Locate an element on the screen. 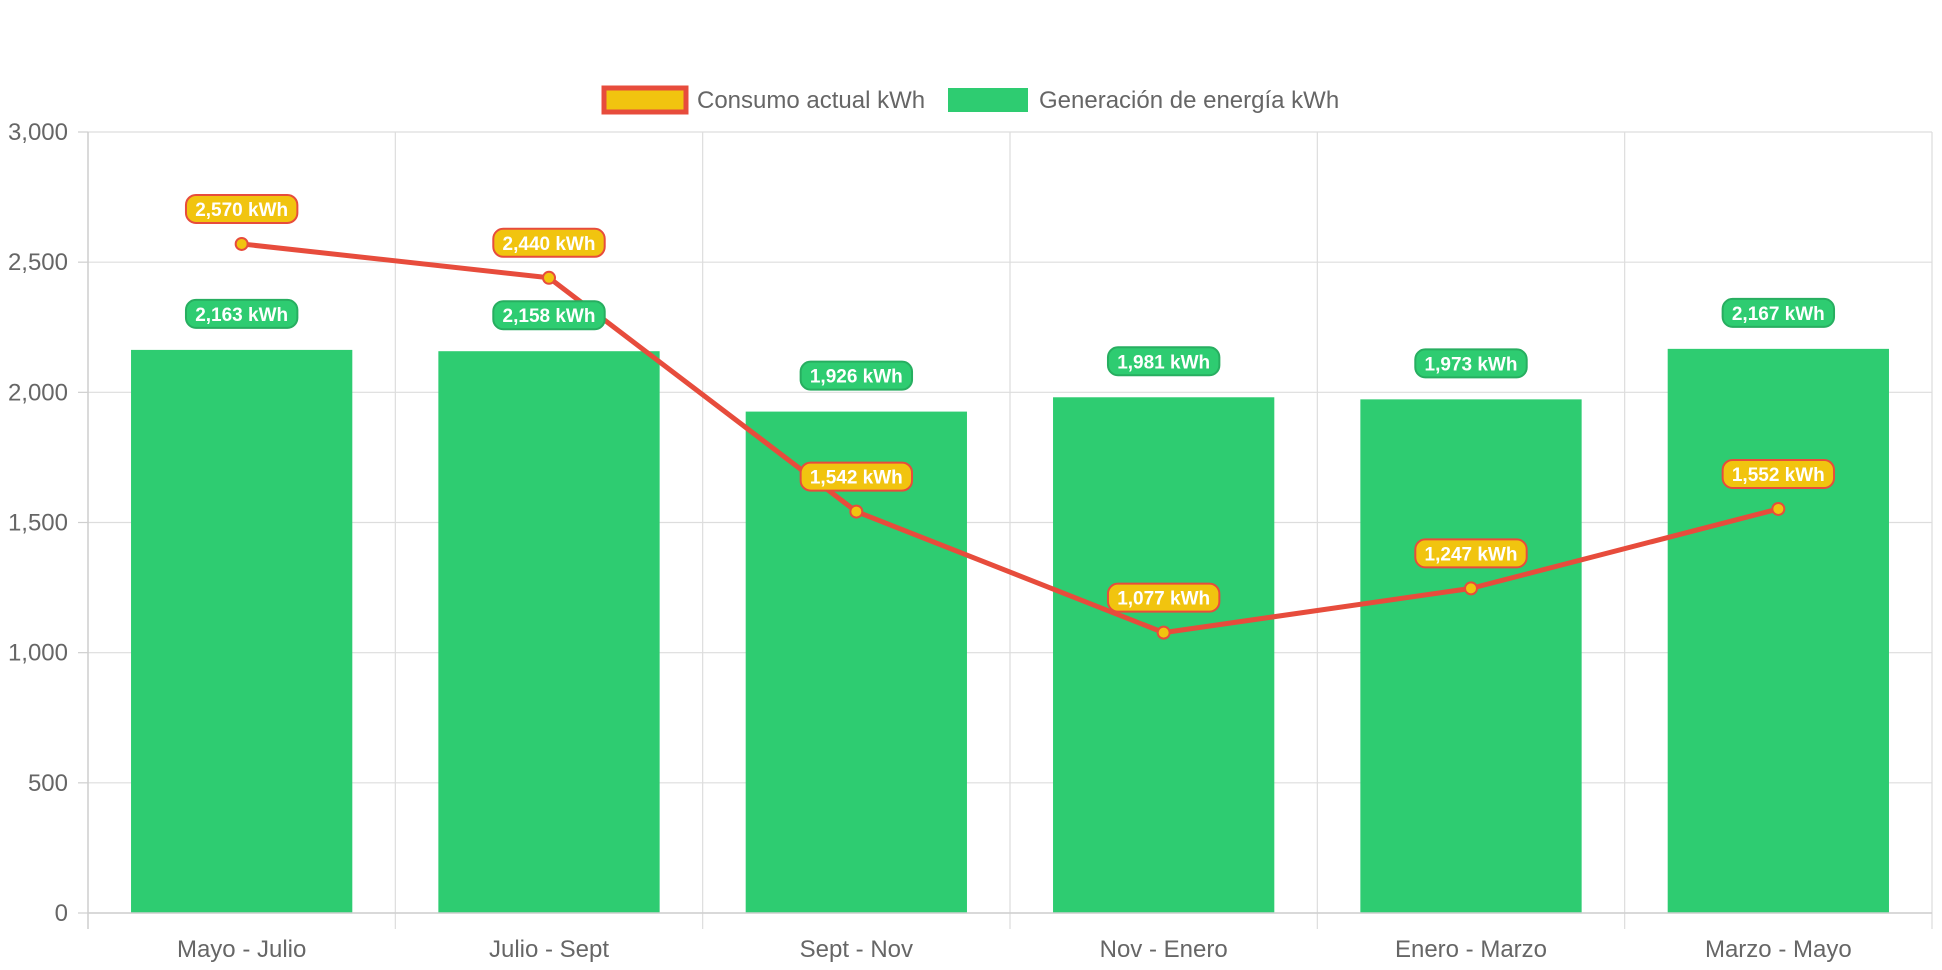 Image resolution: width=1942 pixels, height=970 pixels. label-generacion: 1,981 kWh is located at coordinates (1163, 361).